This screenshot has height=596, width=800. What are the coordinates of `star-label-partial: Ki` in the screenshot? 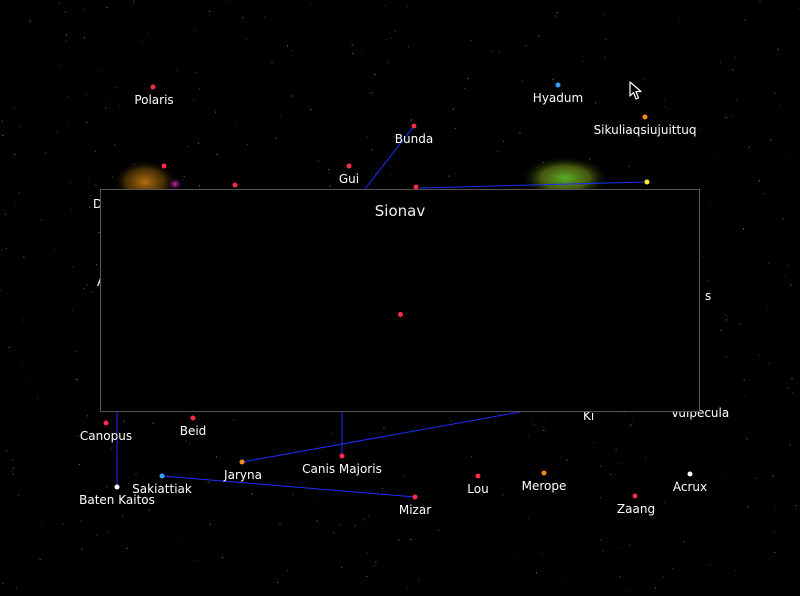 It's located at (589, 416).